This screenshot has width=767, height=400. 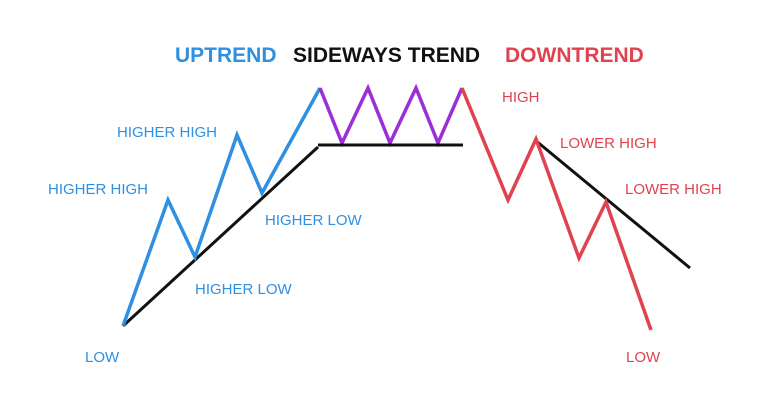 What do you see at coordinates (167, 132) in the screenshot?
I see `label-higher-high-2: HIGHER HIGH` at bounding box center [167, 132].